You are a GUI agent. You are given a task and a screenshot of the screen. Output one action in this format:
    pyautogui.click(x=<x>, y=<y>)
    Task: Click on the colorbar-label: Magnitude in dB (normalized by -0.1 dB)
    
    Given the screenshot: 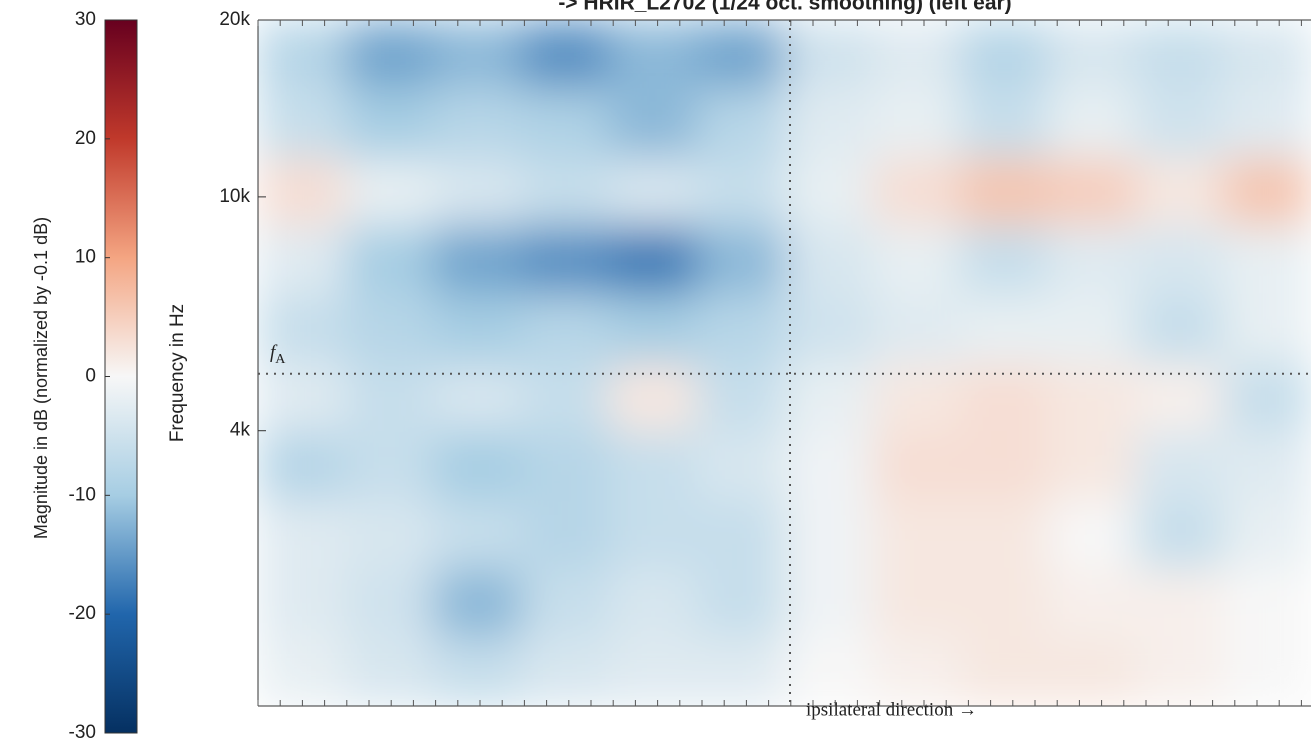 What is the action you would take?
    pyautogui.click(x=41, y=378)
    